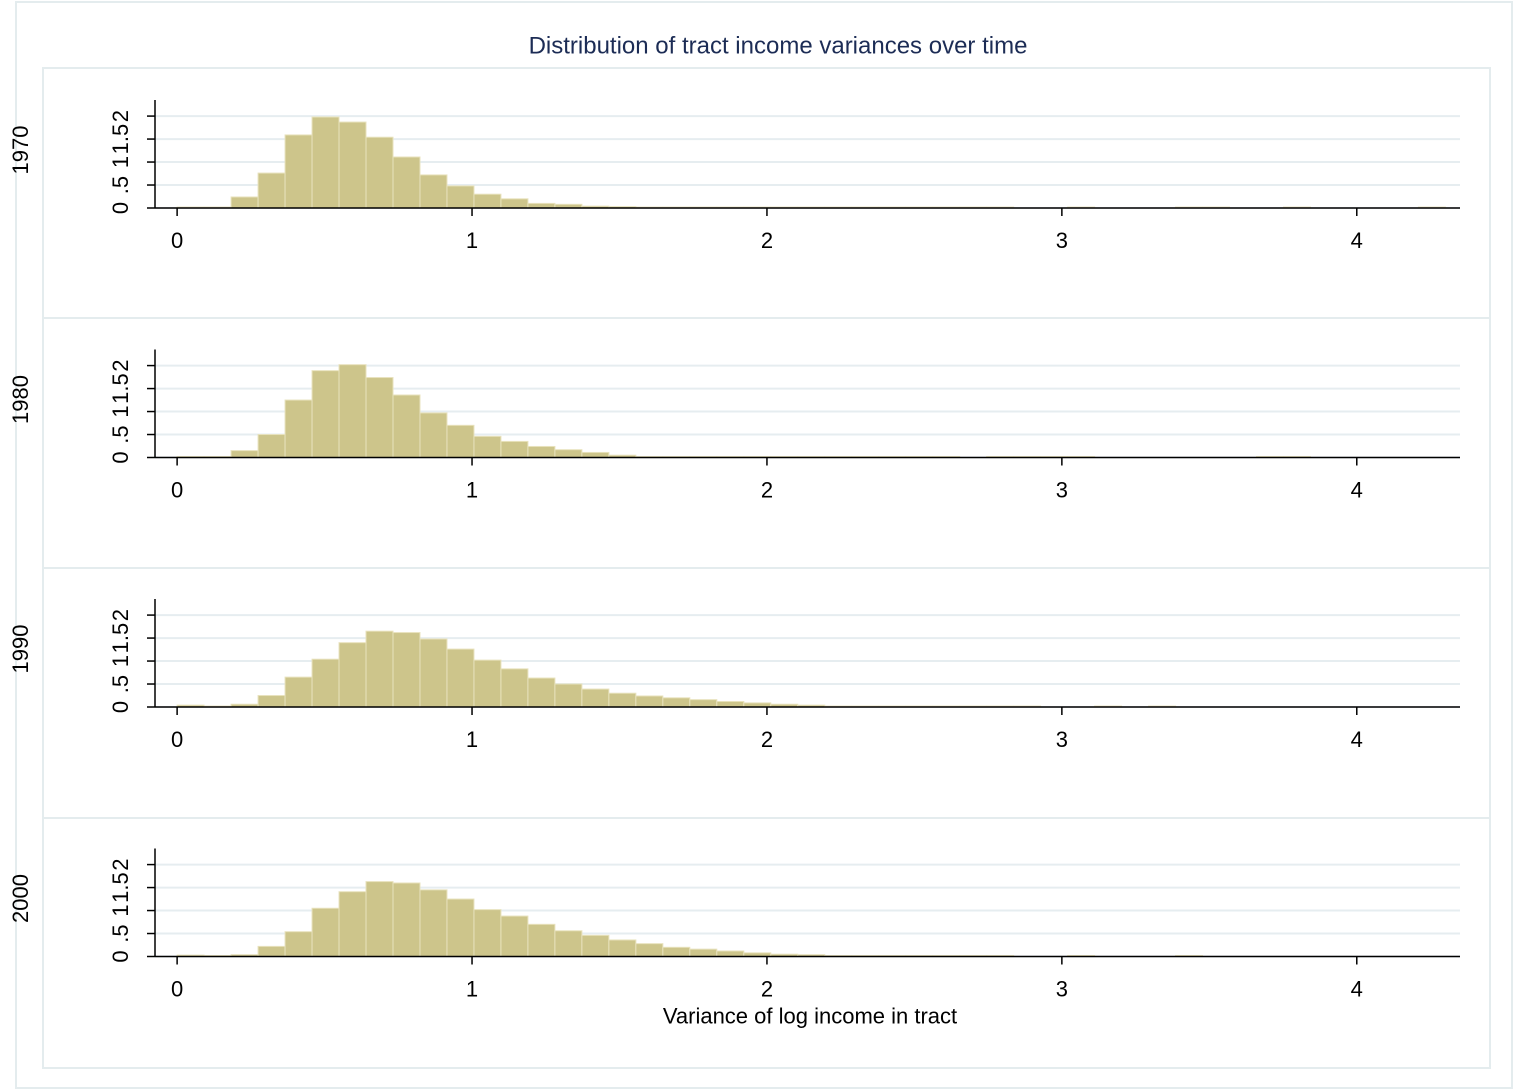 This screenshot has width=1514, height=1090. What do you see at coordinates (20, 898) in the screenshot?
I see `panel-label: 2000` at bounding box center [20, 898].